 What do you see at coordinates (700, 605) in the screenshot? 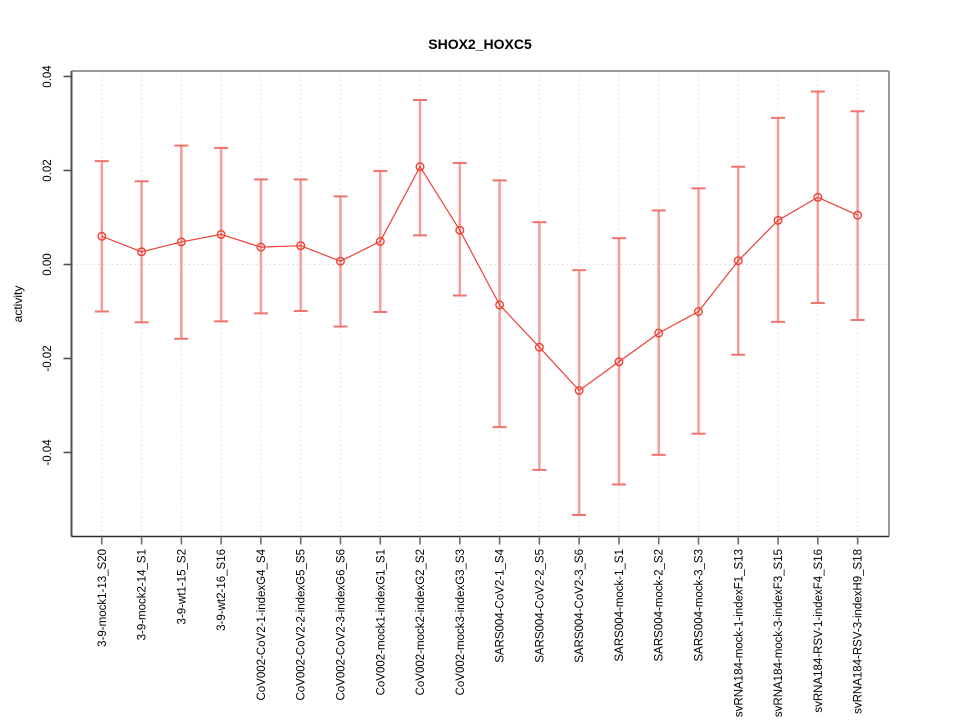
I see `x-category-label: SARS004-mock-3_S3` at bounding box center [700, 605].